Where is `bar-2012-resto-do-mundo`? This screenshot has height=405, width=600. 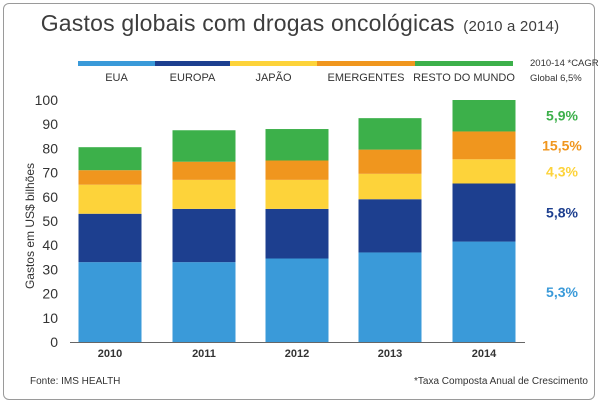
bar-2012-resto-do-mundo is located at coordinates (297, 145).